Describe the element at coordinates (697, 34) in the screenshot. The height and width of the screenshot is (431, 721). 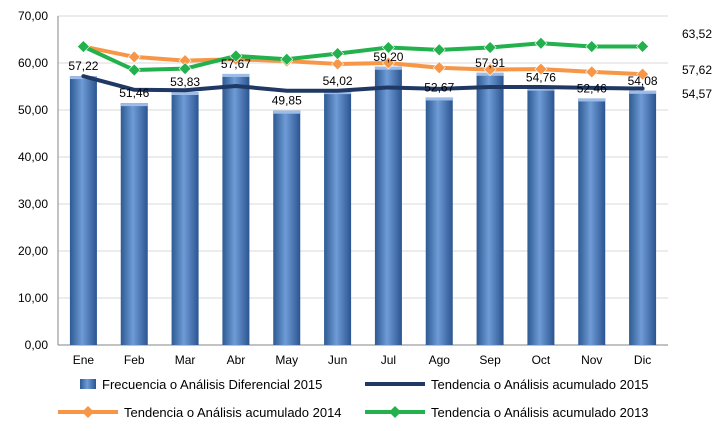
I see `series-end-label: 63,52` at that location.